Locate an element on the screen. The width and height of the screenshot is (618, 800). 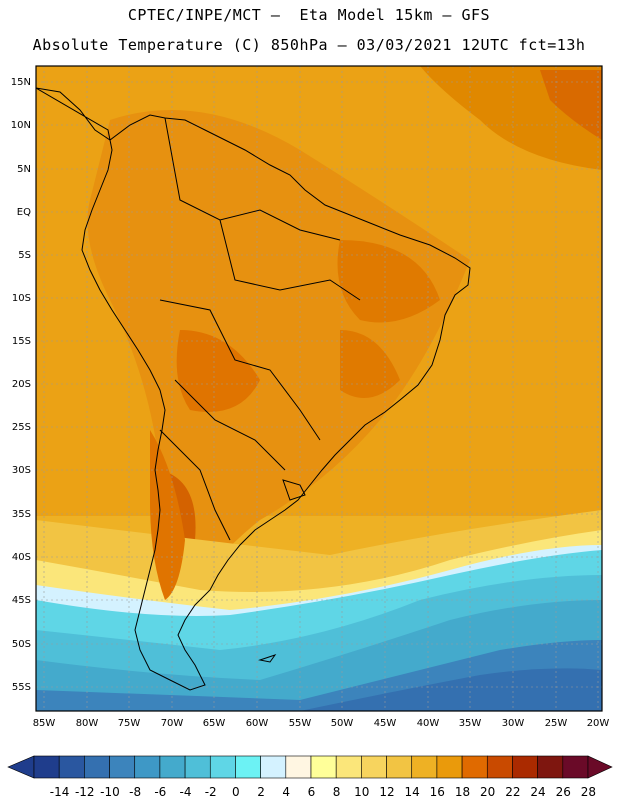
legend-label: -8 is located at coordinates (135, 792).